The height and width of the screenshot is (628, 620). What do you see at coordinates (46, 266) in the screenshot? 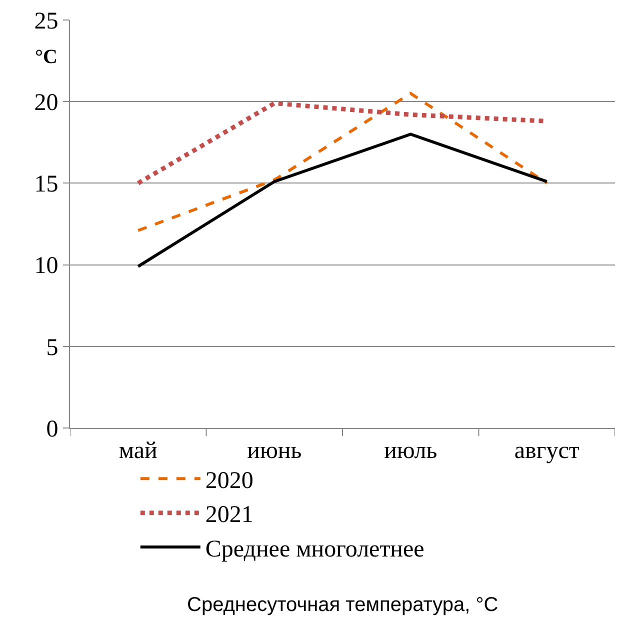
I see `y-tick-label: 10` at bounding box center [46, 266].